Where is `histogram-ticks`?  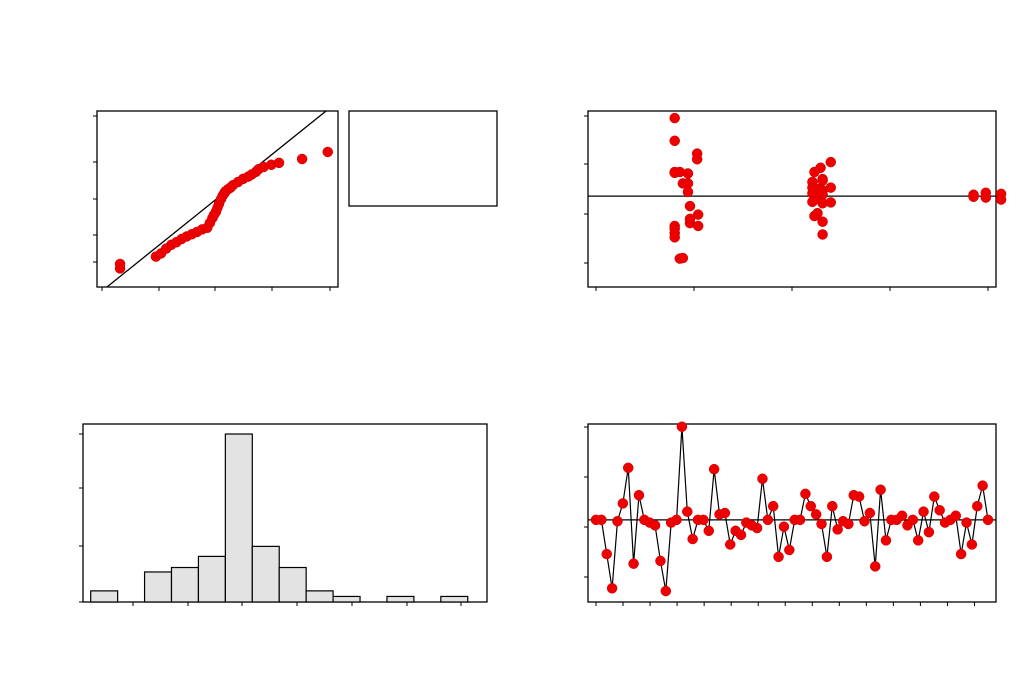
histogram-ticks is located at coordinates (270, 519).